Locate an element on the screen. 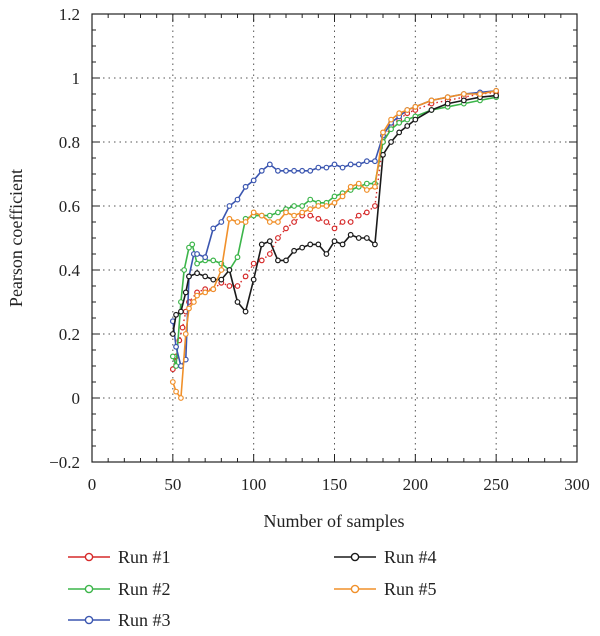 The width and height of the screenshot is (600, 636). legend-label: Run #1 is located at coordinates (144, 557).